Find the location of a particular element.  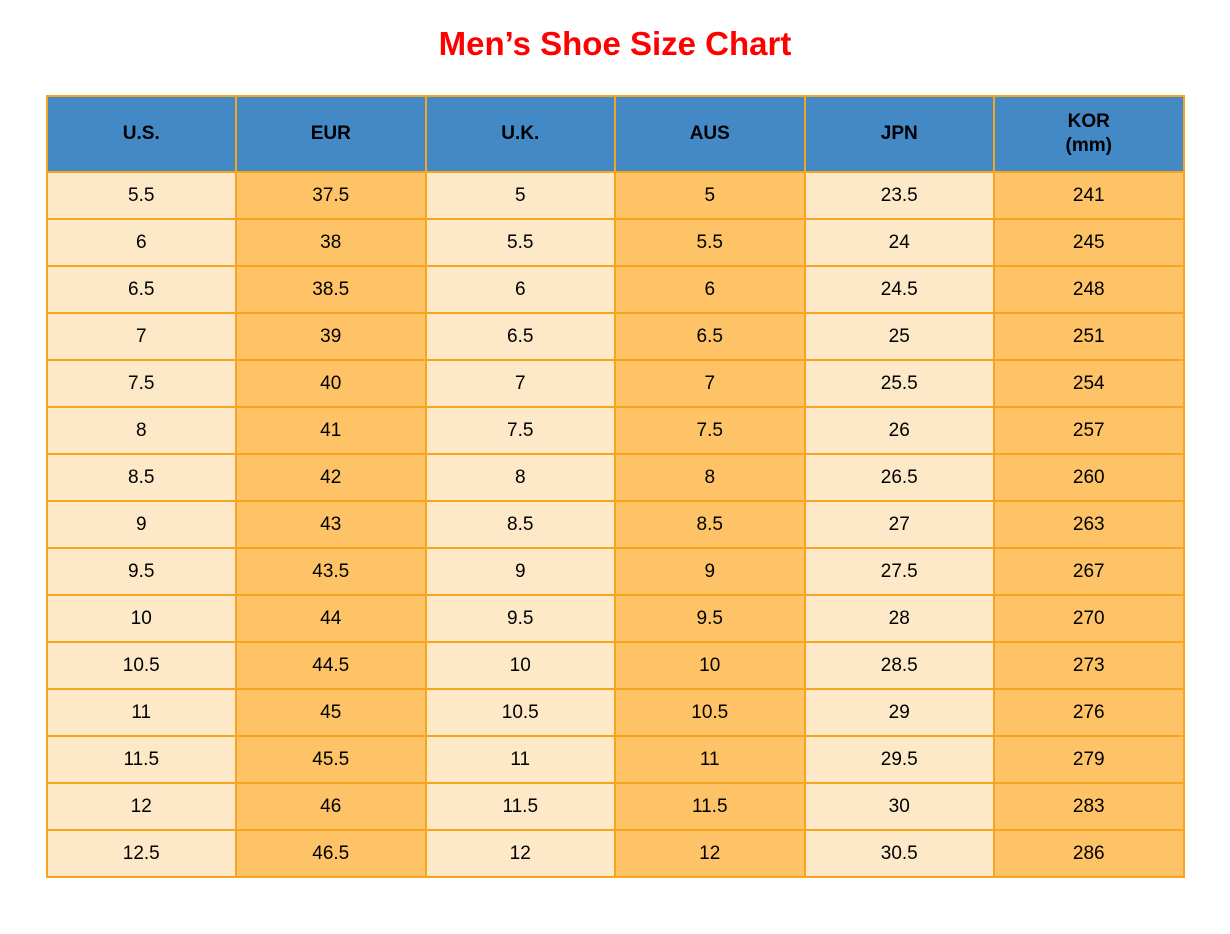

column-header-kor: KOR (mm) is located at coordinates (1089, 134).